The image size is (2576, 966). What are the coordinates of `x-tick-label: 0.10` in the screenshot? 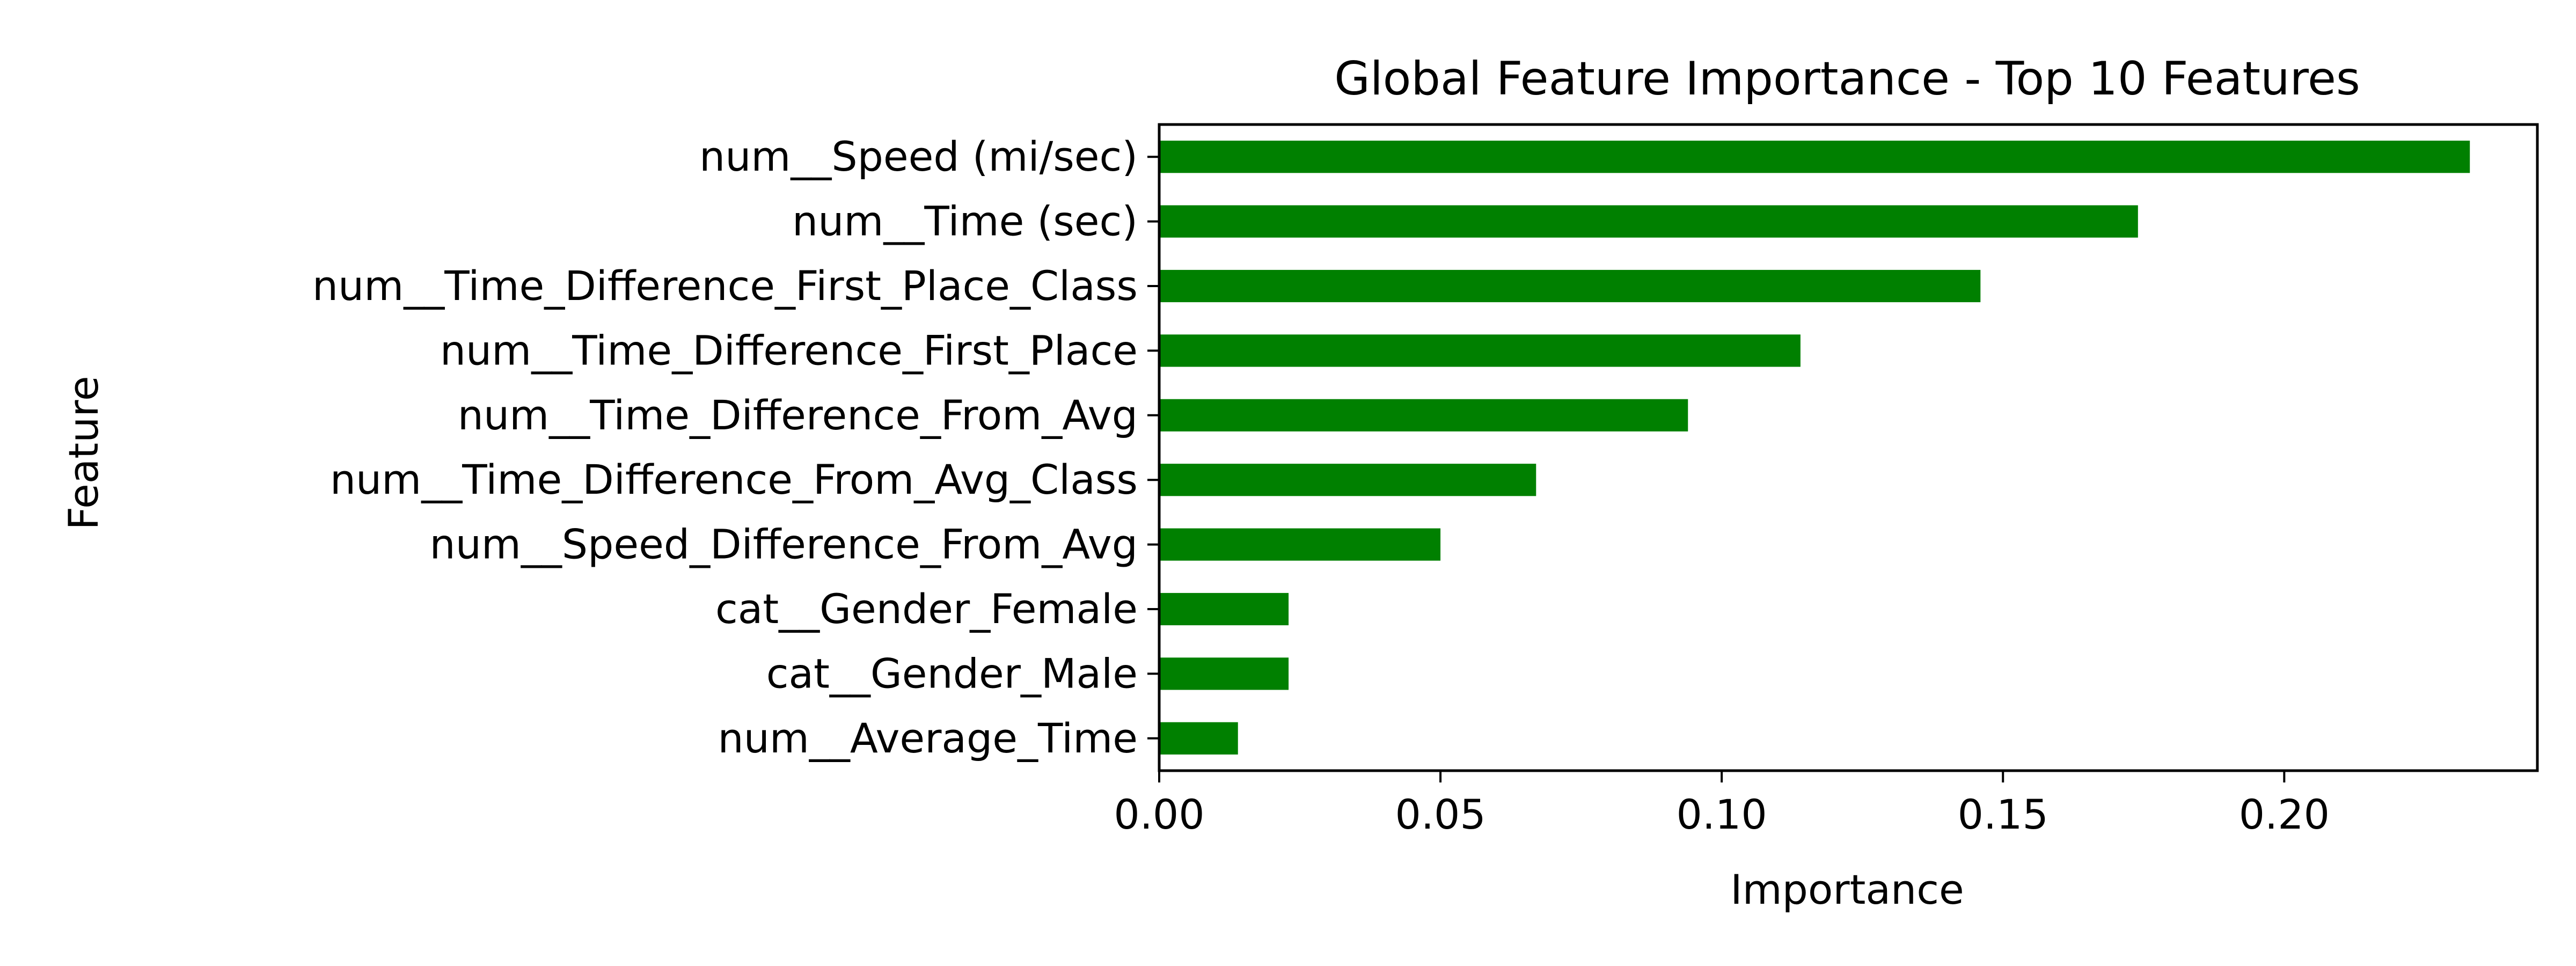 It's located at (1722, 814).